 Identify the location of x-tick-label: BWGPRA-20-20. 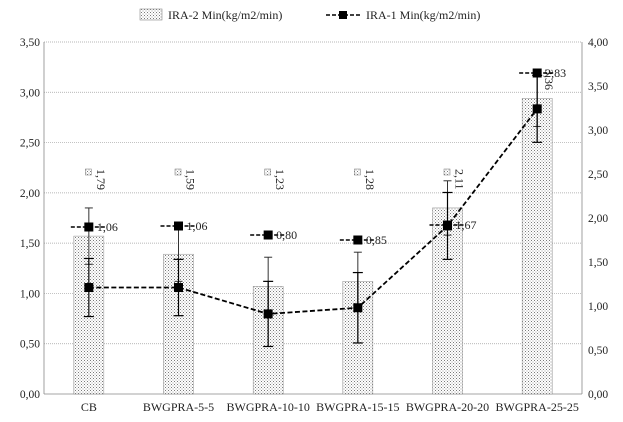
(447, 407).